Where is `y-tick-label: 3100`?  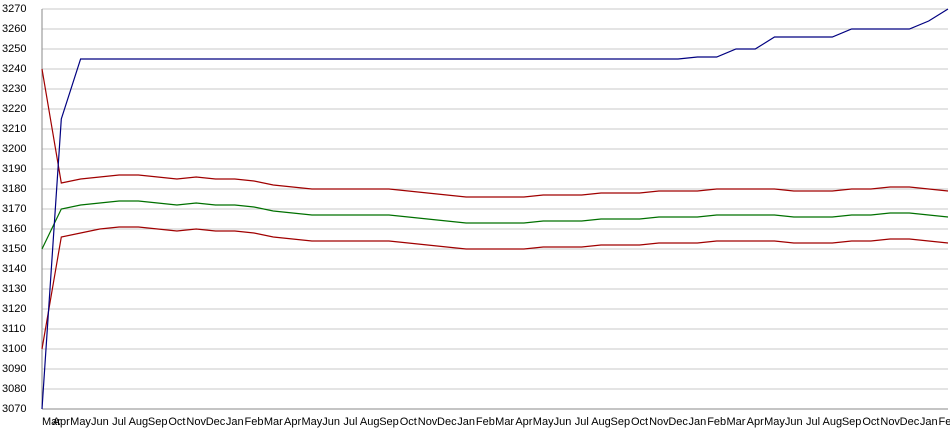
y-tick-label: 3100 is located at coordinates (14, 349).